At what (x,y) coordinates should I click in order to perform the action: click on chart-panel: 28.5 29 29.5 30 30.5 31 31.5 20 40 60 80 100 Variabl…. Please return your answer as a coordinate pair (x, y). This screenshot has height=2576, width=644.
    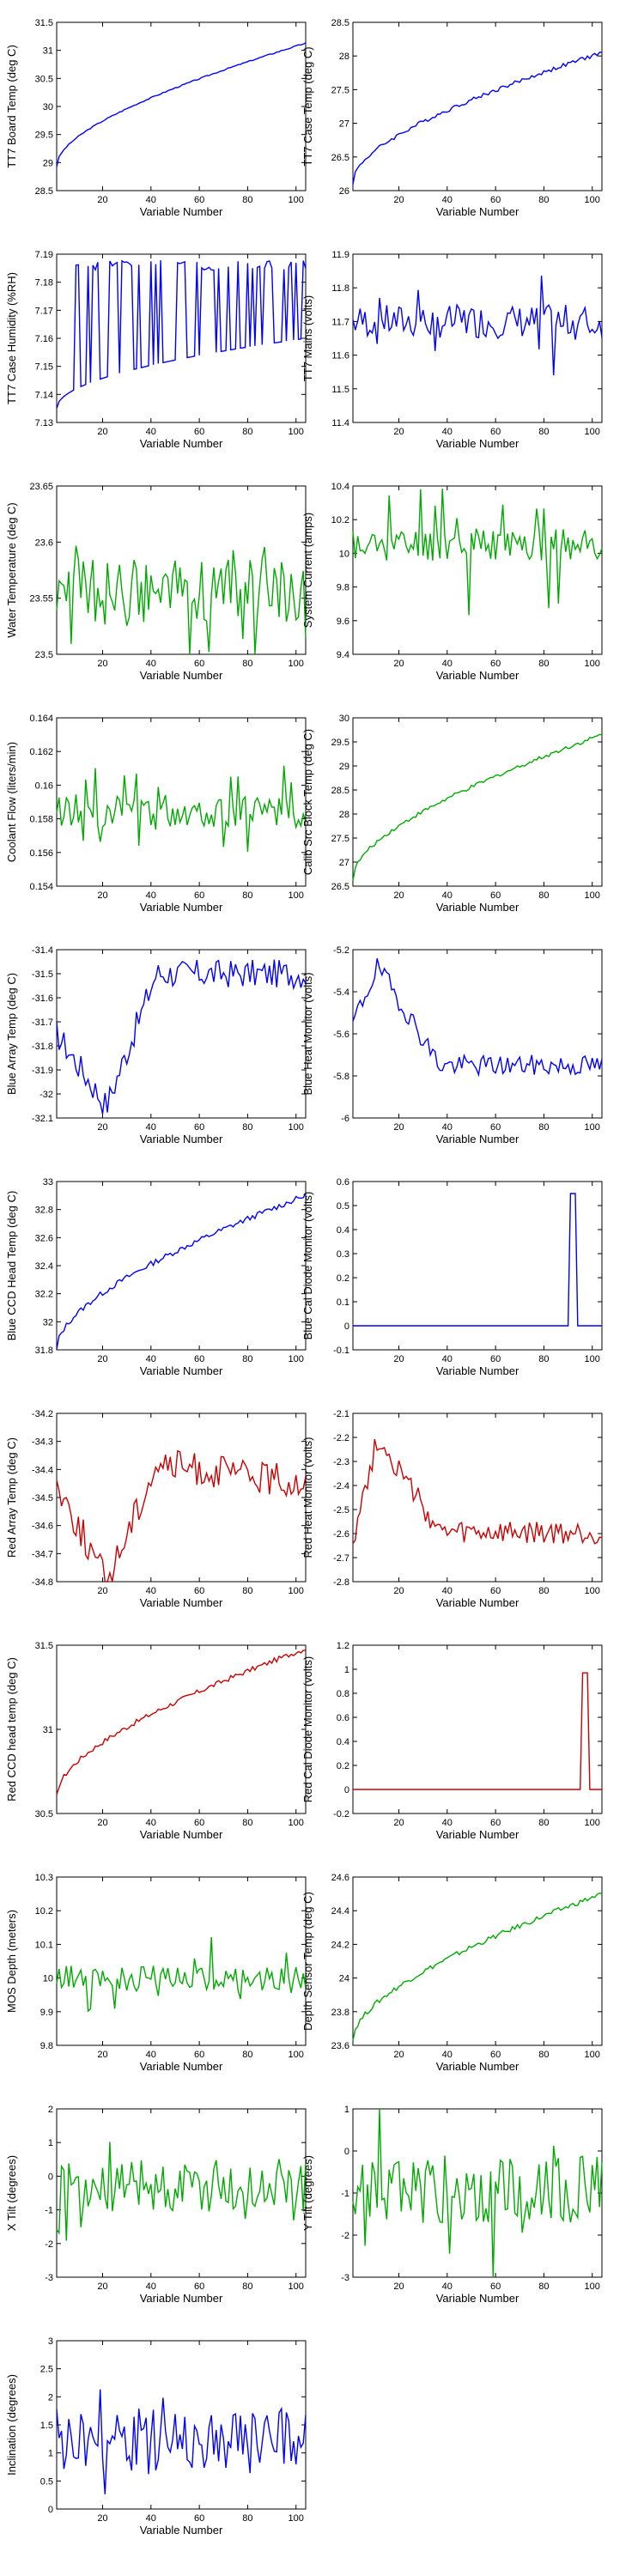
    Looking at the image, I should click on (156, 118).